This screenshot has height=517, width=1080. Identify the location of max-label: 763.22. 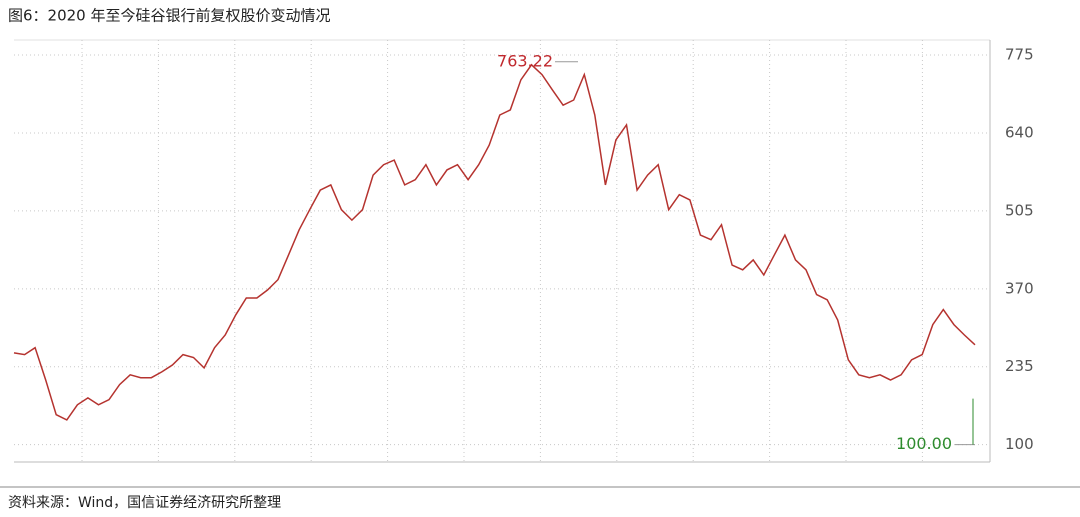
(525, 60).